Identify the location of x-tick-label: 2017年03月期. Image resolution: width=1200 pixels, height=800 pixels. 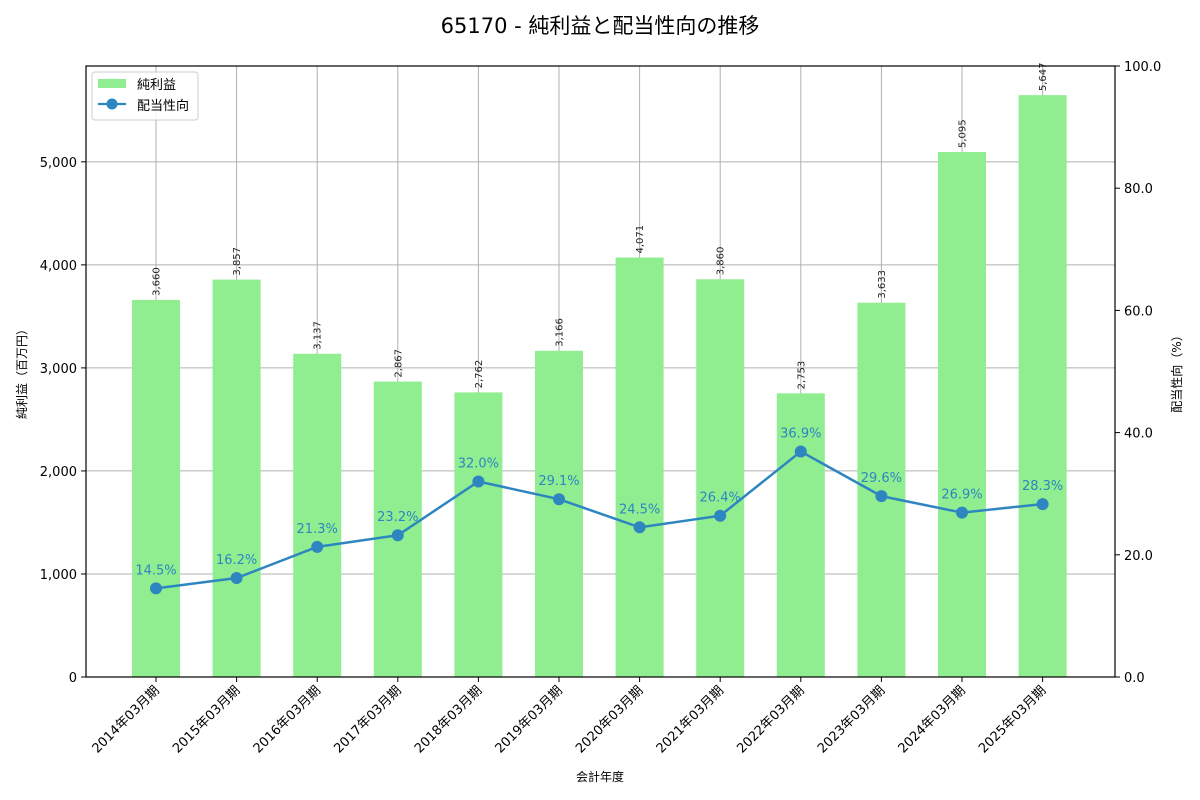
(367, 719).